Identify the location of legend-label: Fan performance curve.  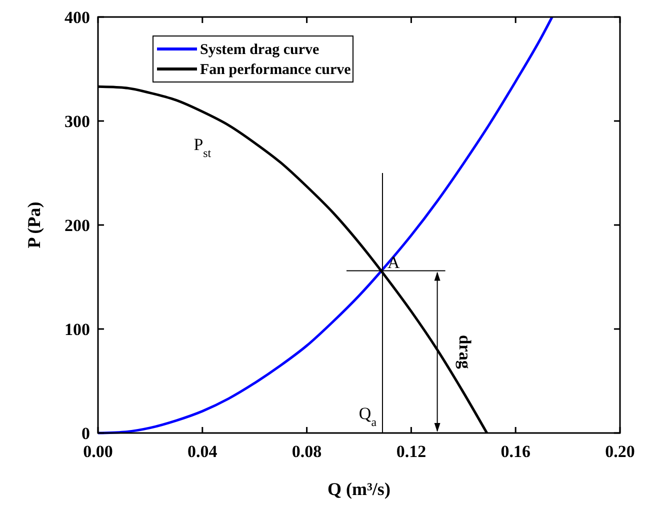
(276, 70).